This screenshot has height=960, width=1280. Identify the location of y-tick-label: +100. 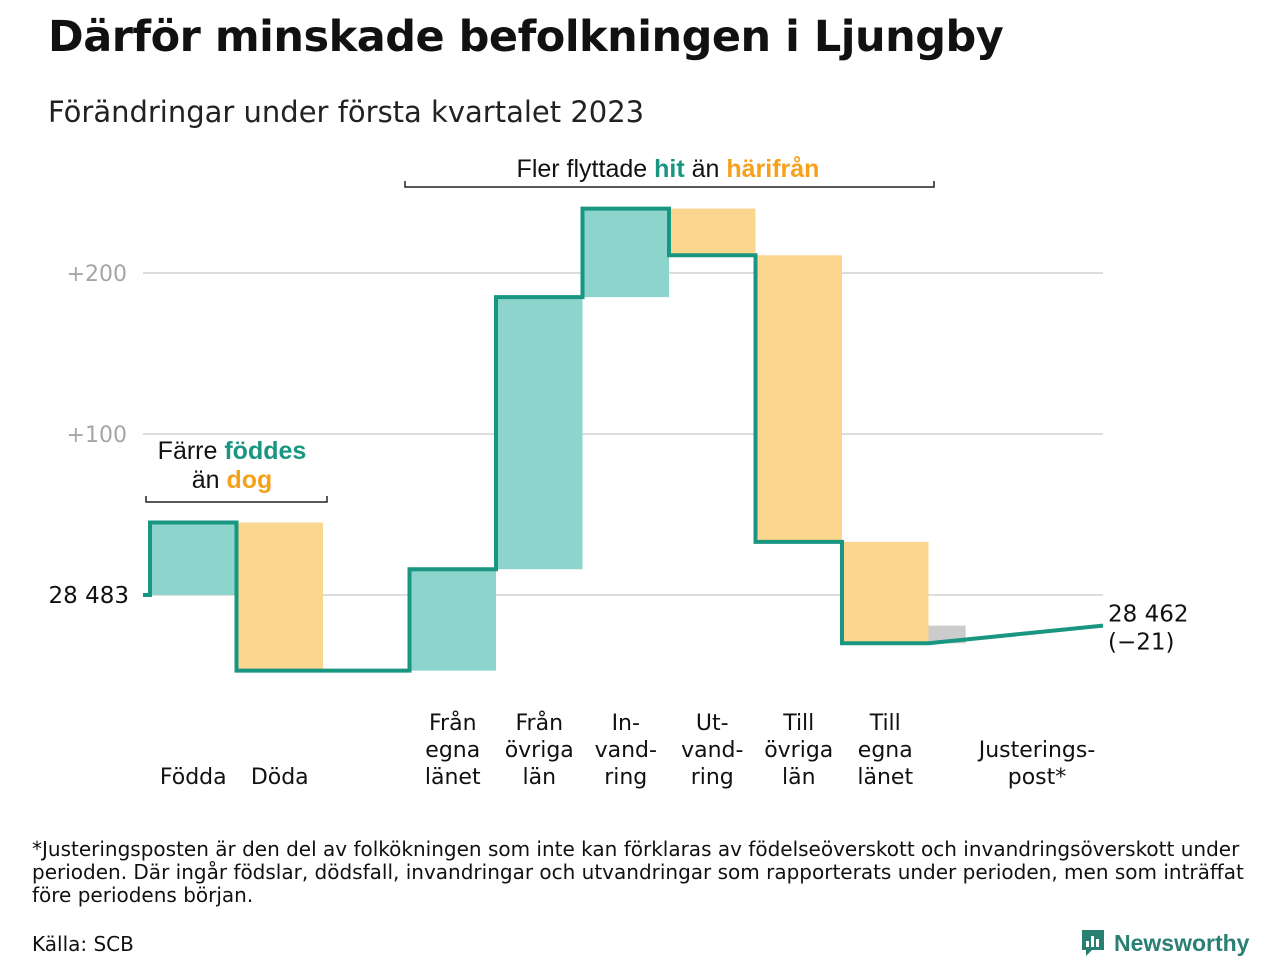
(97, 435).